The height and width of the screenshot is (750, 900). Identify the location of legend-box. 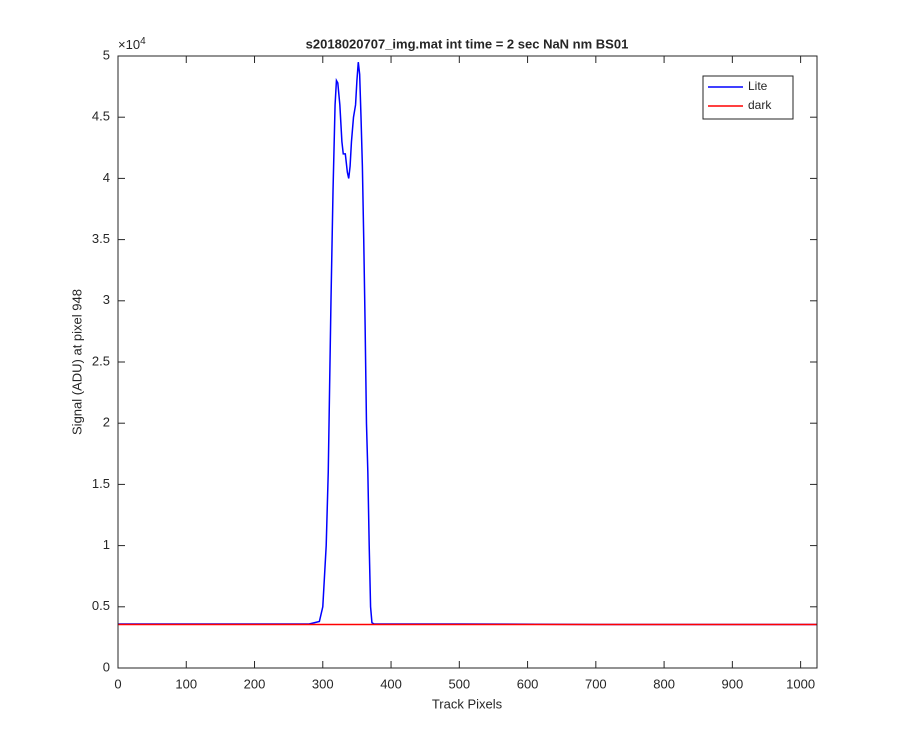
(748, 97).